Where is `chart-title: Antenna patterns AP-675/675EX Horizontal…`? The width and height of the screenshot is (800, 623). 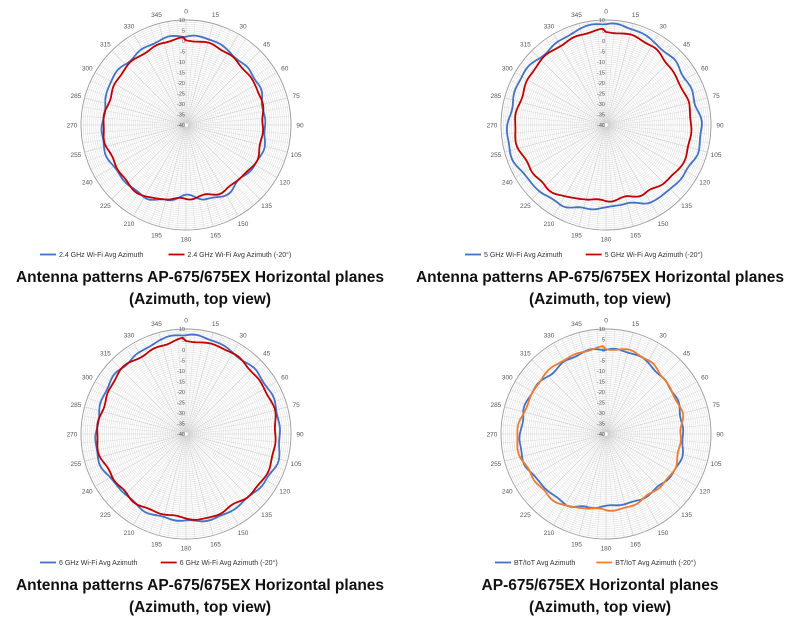
chart-title: Antenna patterns AP-675/675EX Horizontal… is located at coordinates (200, 585).